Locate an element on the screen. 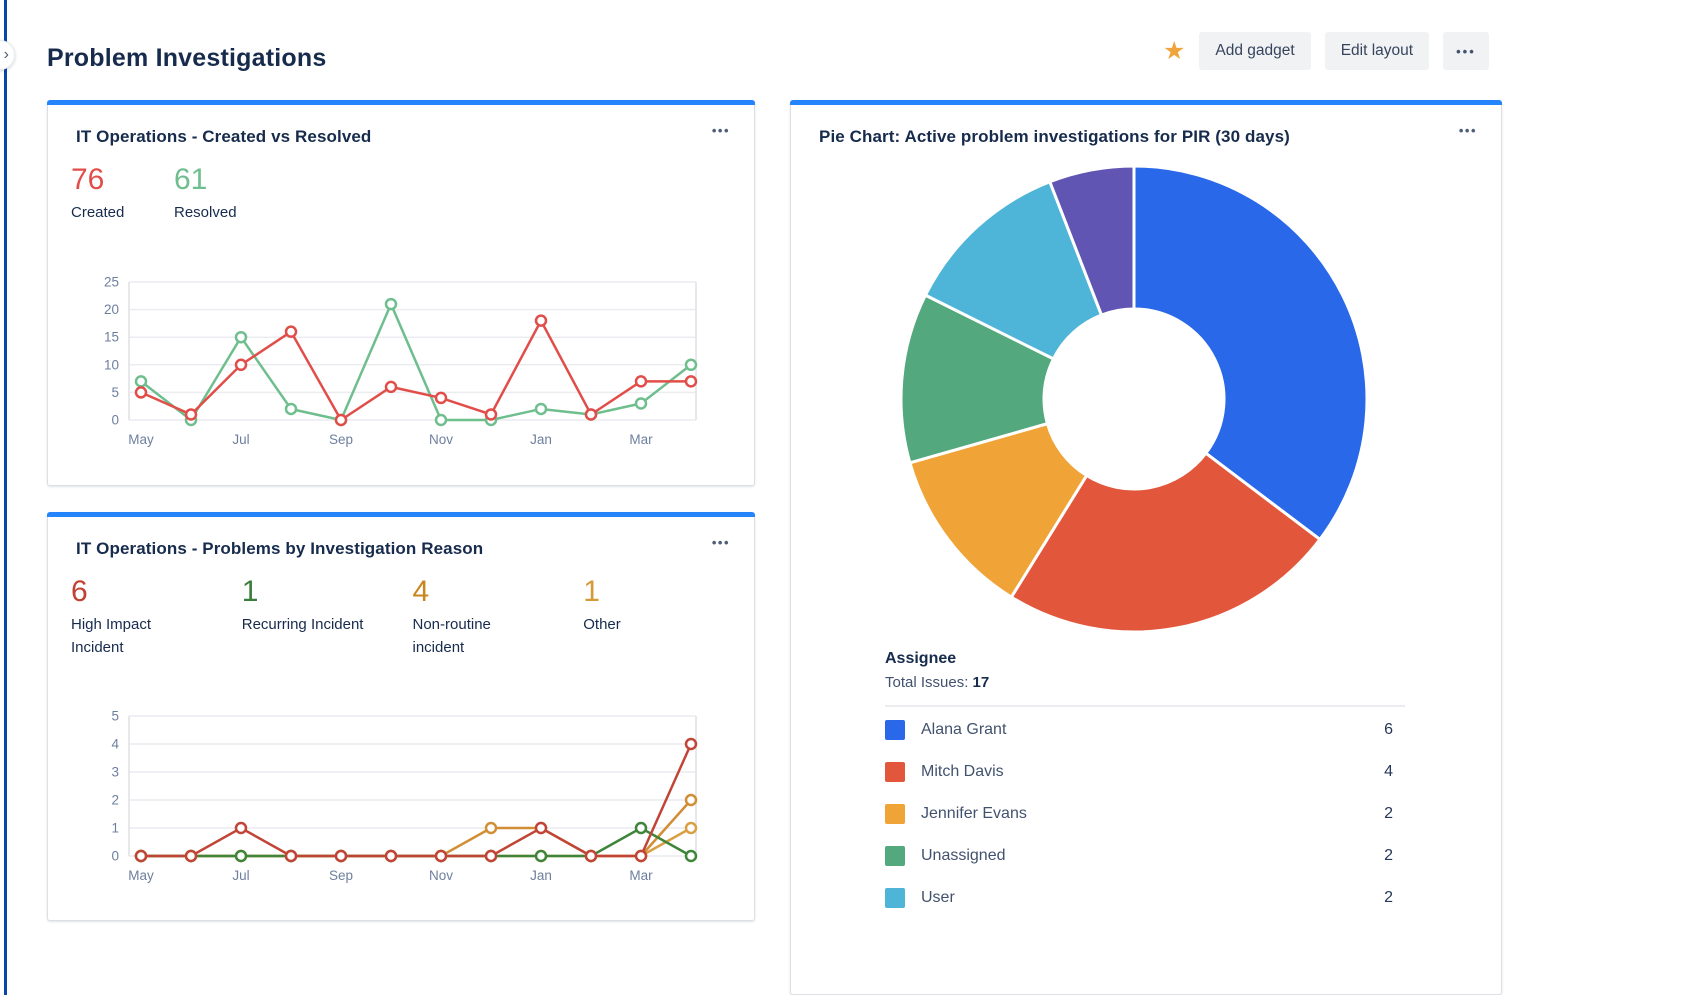  dashboard-more-button: ••• is located at coordinates (1466, 51).